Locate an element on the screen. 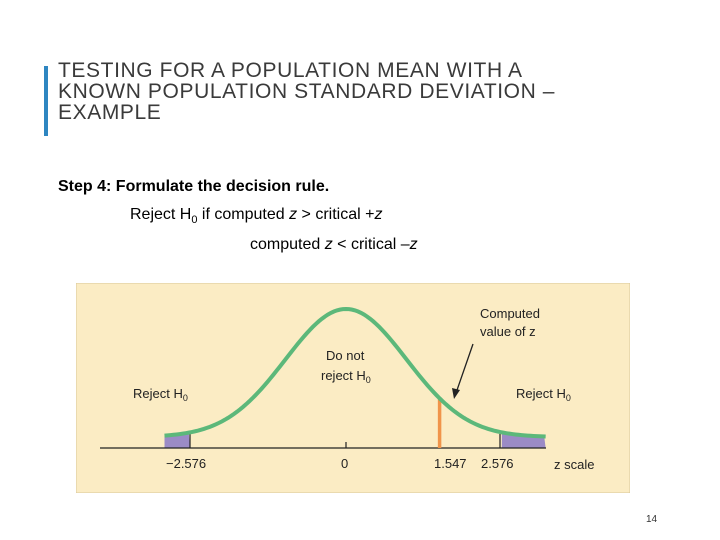 This screenshot has height=540, width=720. title-line-2: KNOWN POPULATION STANDARD DEVIATION – is located at coordinates (307, 91).